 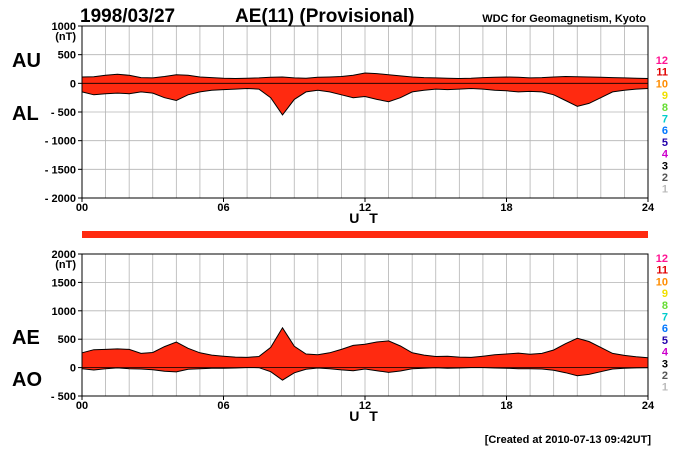 I want to click on side-label-au: AU, so click(x=26, y=61).